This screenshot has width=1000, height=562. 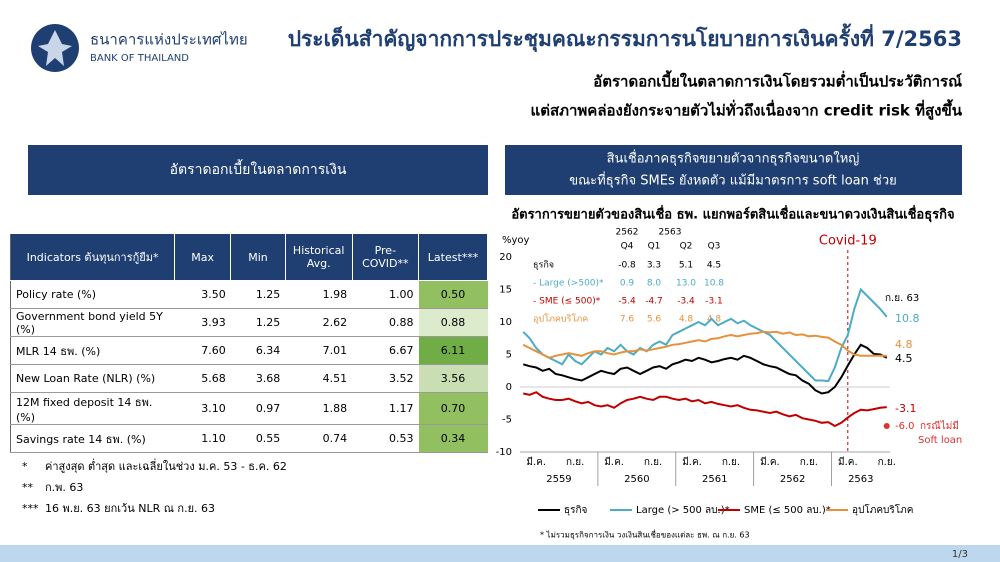 I want to click on y-tick-label: 15, so click(x=505, y=290).